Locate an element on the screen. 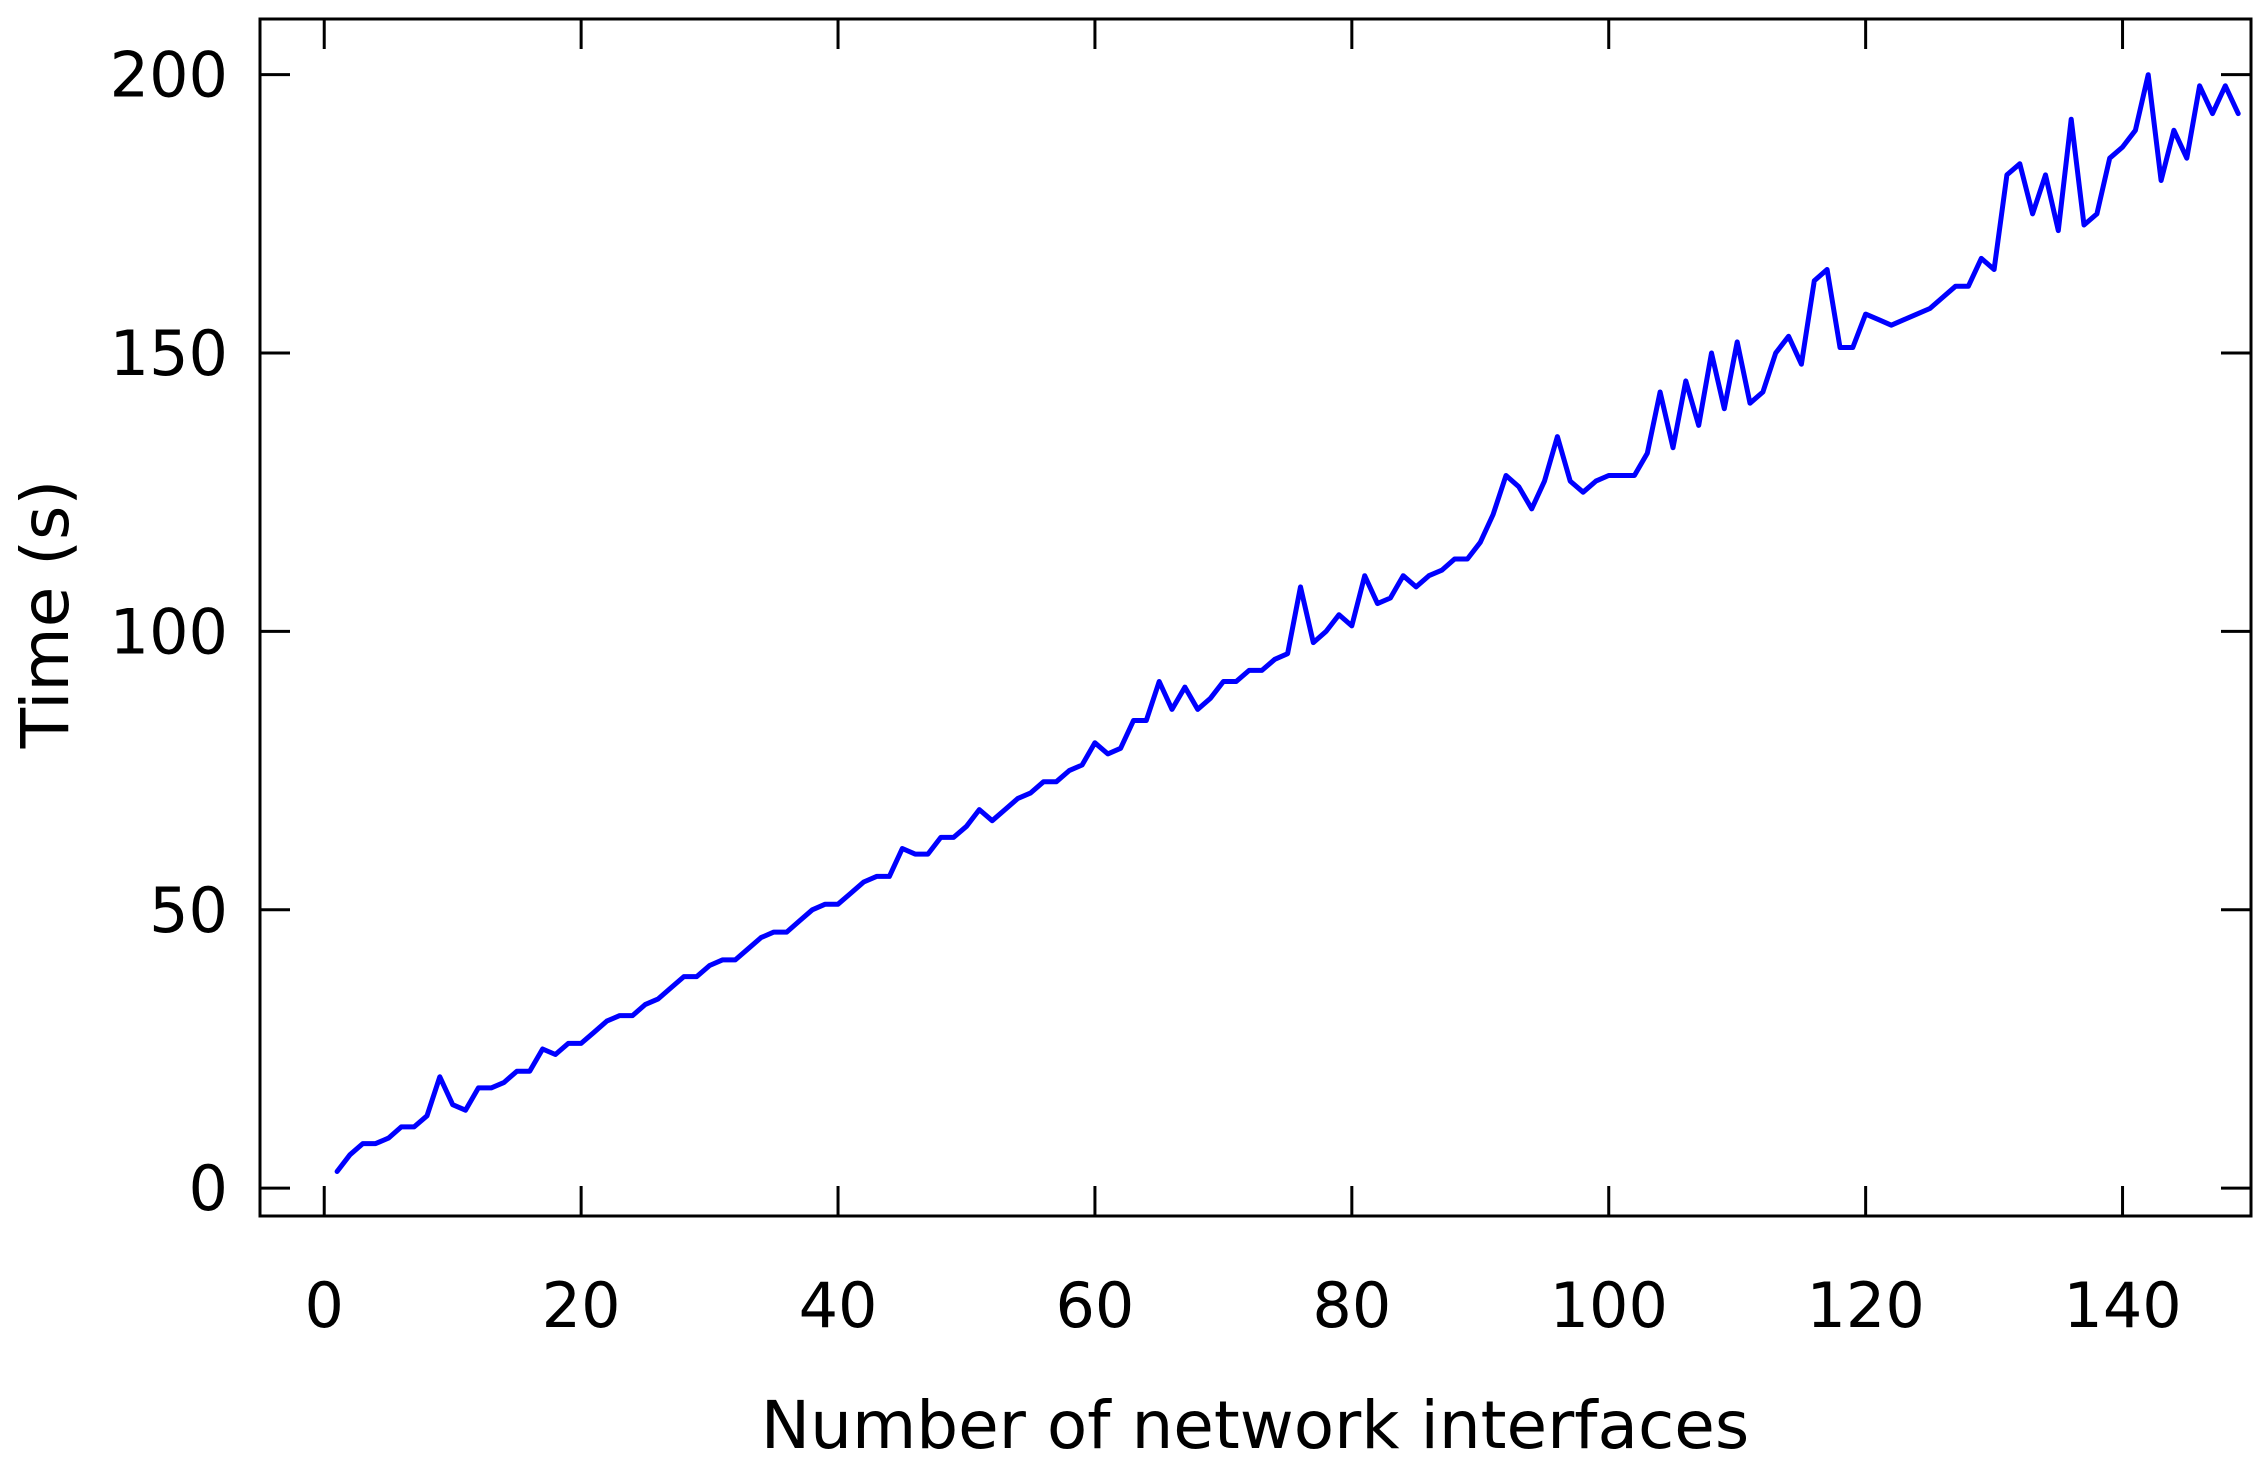  x-tick-label: 60 is located at coordinates (1094, 1305).